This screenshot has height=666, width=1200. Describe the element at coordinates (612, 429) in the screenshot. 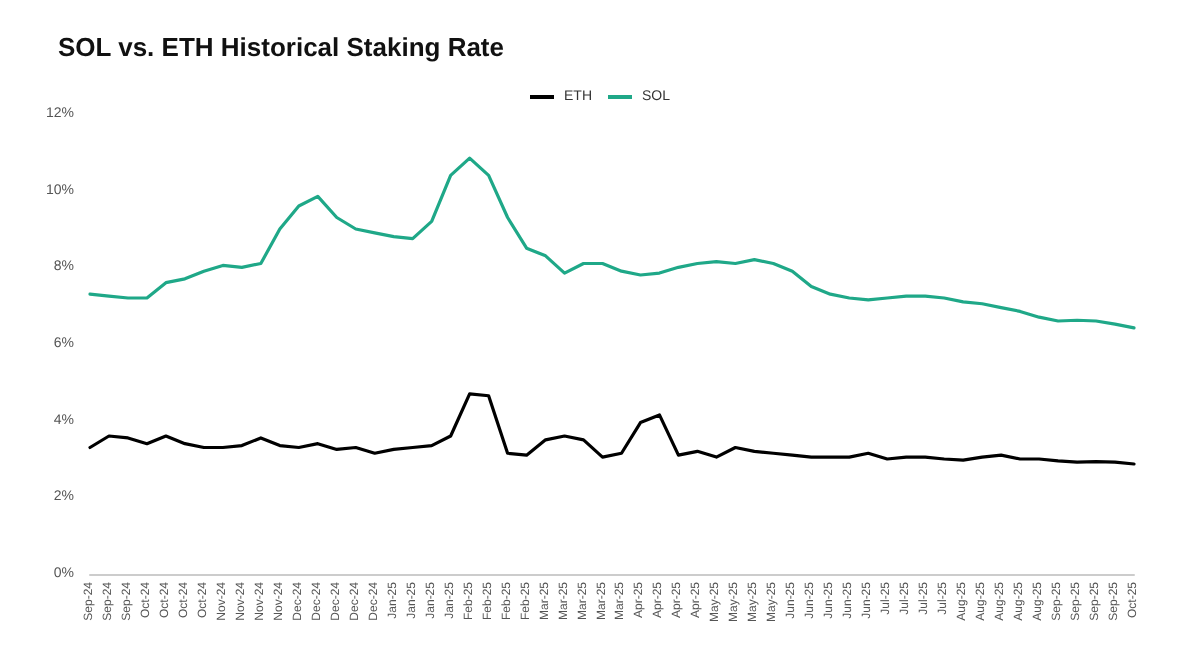

I see `line-series` at that location.